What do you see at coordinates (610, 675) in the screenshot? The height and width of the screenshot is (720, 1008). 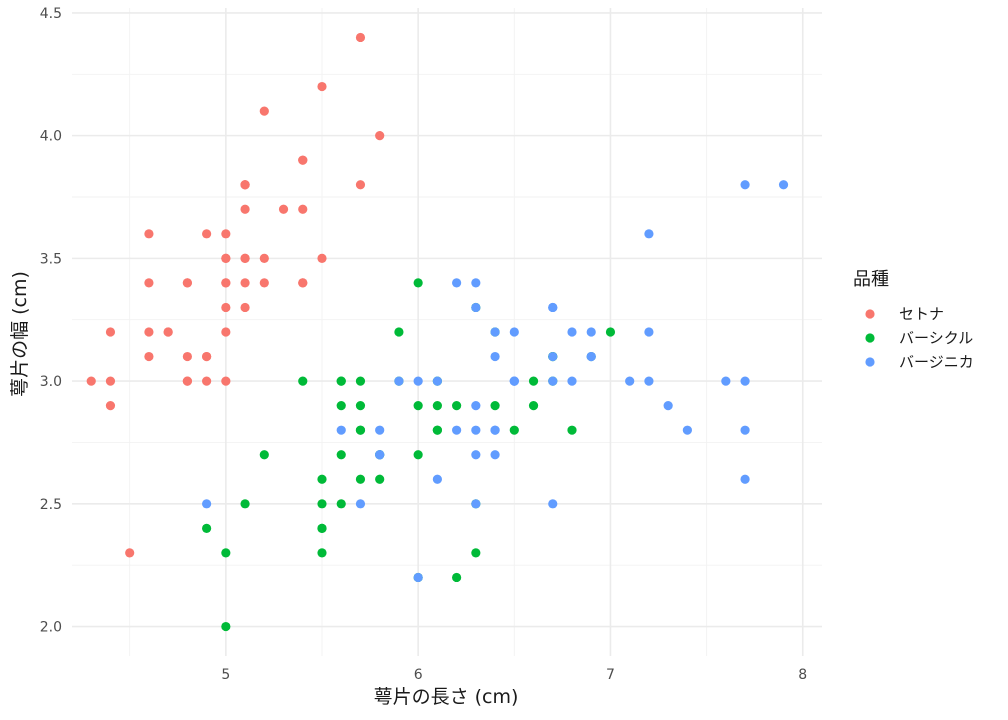 I see `x-tick-label: 7` at bounding box center [610, 675].